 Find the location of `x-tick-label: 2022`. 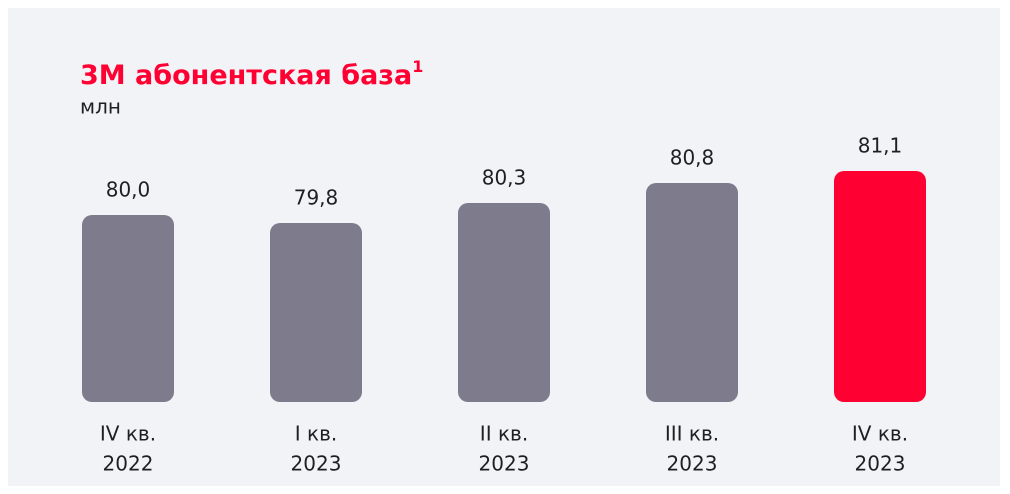

x-tick-label: 2022 is located at coordinates (128, 464).